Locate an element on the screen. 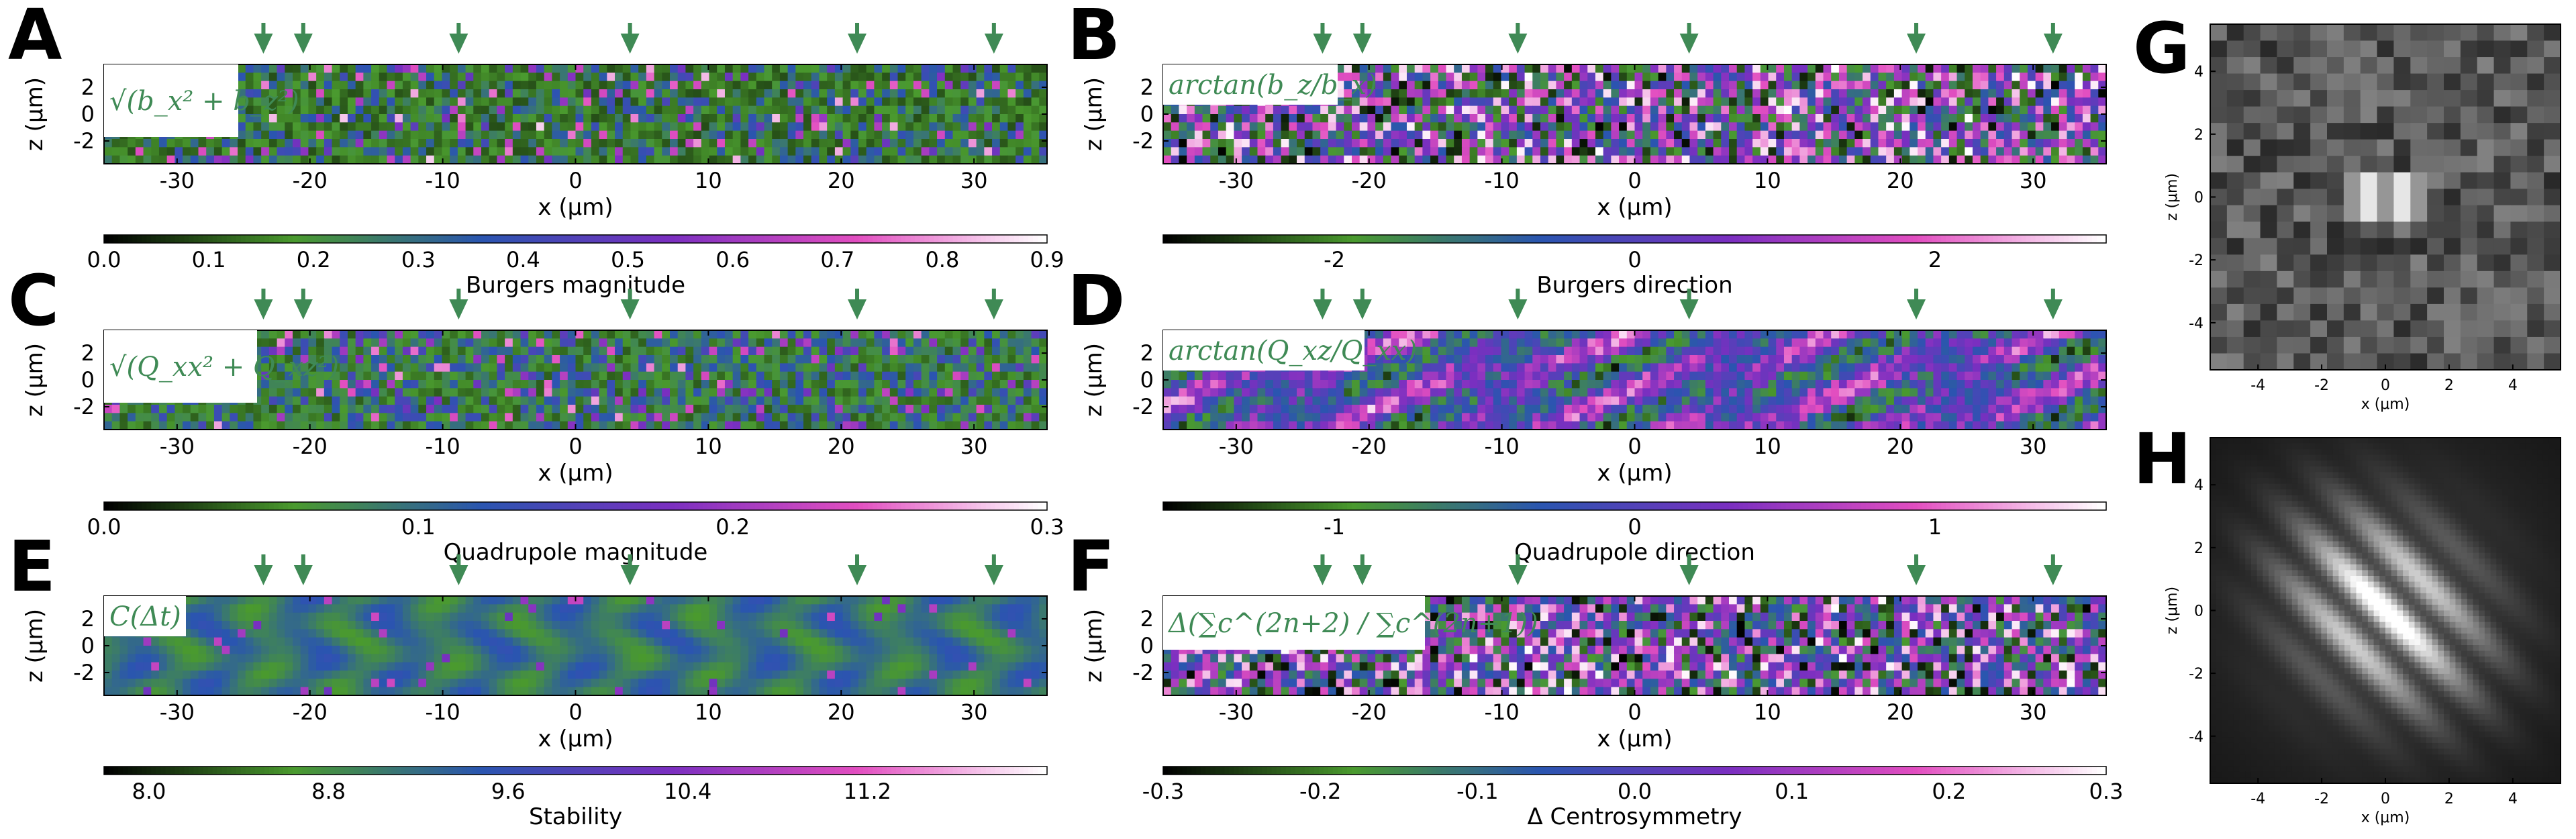  colorbar-tick-label: 0.1 is located at coordinates (209, 260).